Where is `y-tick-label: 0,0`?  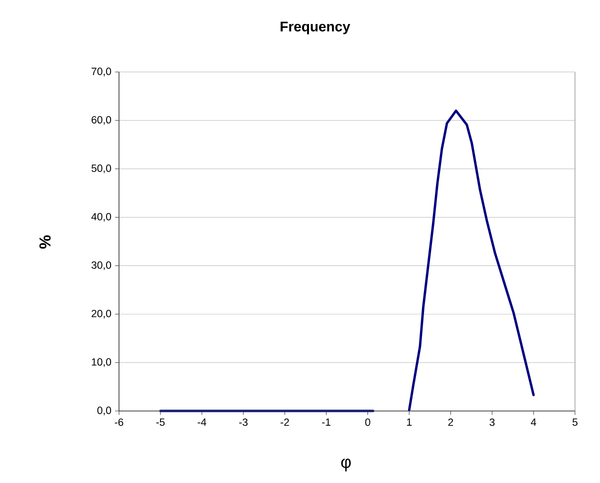
y-tick-label: 0,0 is located at coordinates (104, 411).